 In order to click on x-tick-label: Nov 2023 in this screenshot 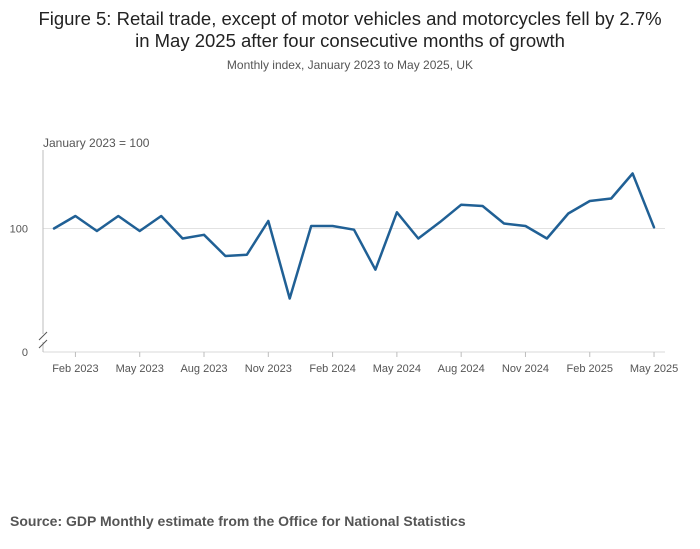, I will do `click(268, 369)`.